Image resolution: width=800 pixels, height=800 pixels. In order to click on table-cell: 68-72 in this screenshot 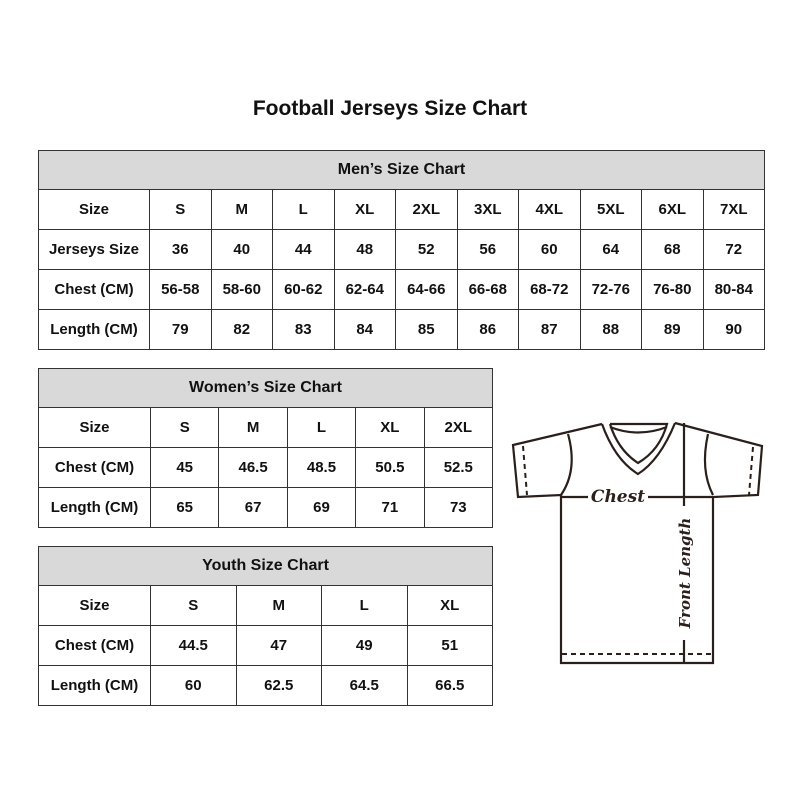, I will do `click(549, 289)`.